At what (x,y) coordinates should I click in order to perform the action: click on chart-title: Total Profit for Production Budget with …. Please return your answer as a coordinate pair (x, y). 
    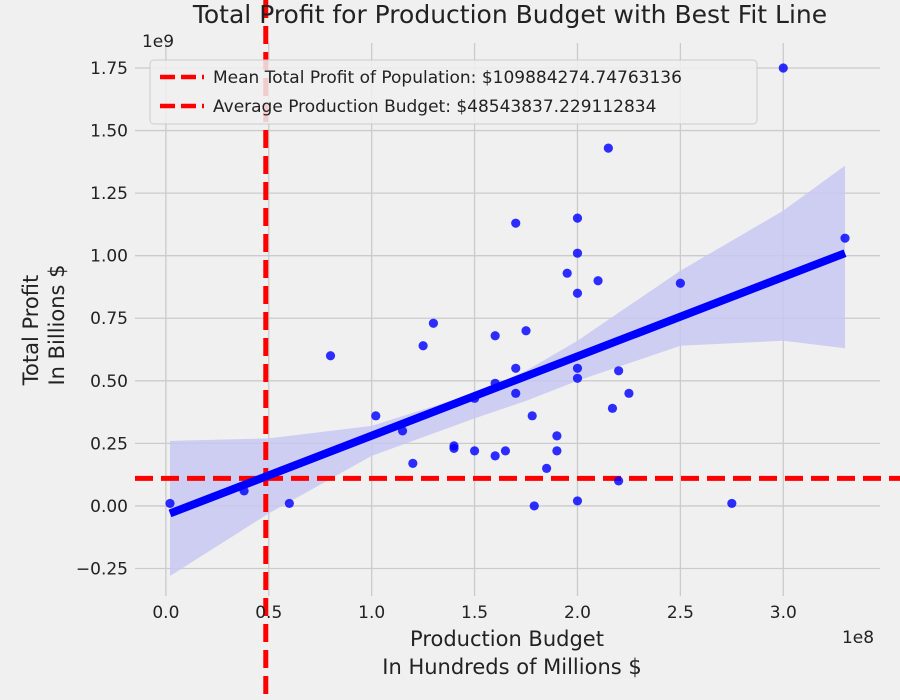
    Looking at the image, I should click on (509, 14).